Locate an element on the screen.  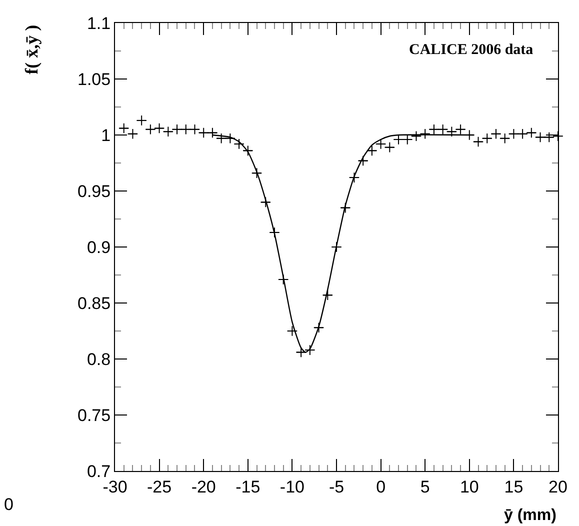
x-tick-label: 5 is located at coordinates (425, 486).